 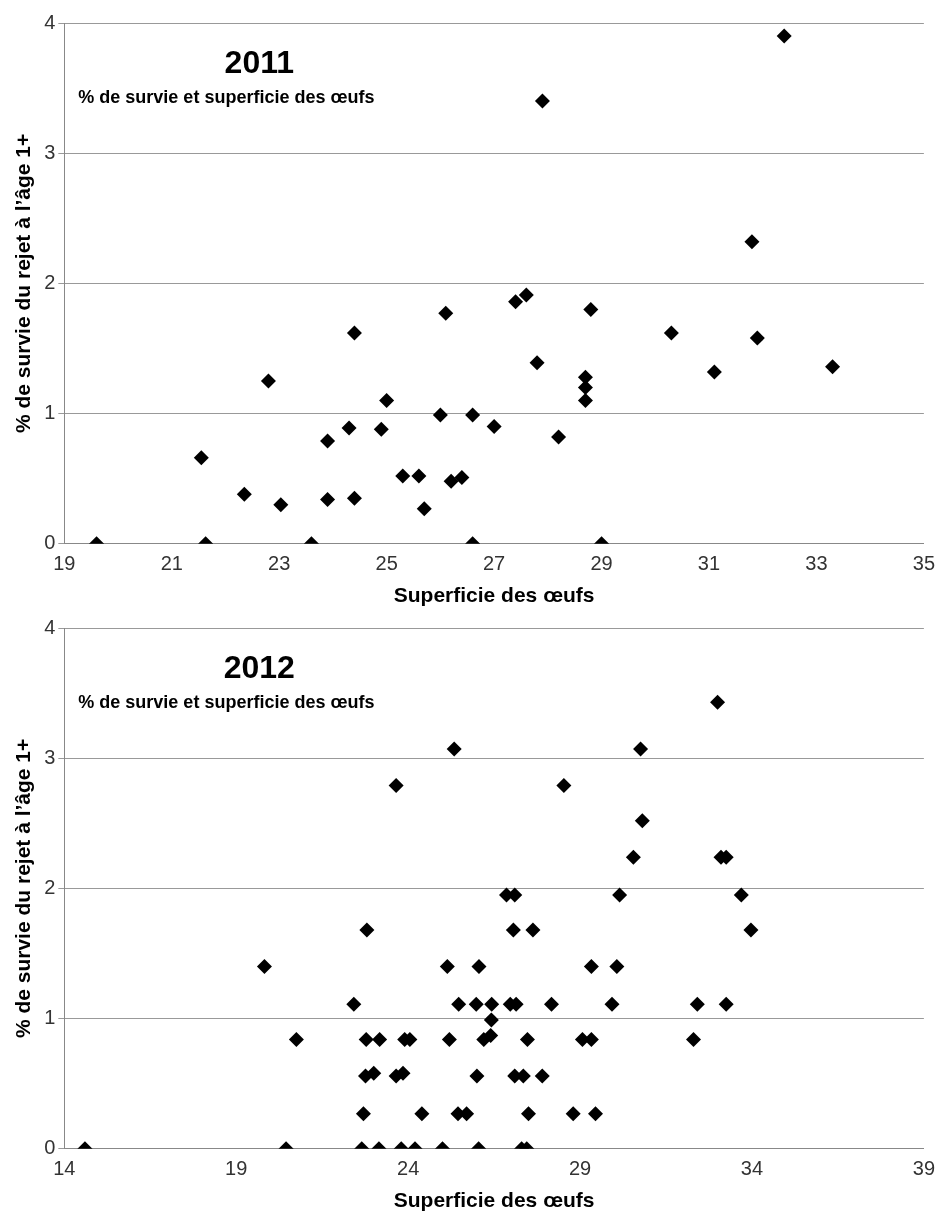 What do you see at coordinates (386, 563) in the screenshot?
I see `x-tick-label: 25` at bounding box center [386, 563].